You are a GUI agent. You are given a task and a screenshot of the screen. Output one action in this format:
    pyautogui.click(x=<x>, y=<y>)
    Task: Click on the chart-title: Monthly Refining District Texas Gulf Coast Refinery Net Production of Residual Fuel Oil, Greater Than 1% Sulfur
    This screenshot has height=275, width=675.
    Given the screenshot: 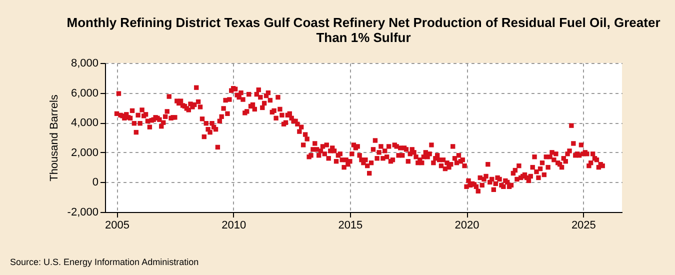 What is the action you would take?
    pyautogui.click(x=363, y=30)
    